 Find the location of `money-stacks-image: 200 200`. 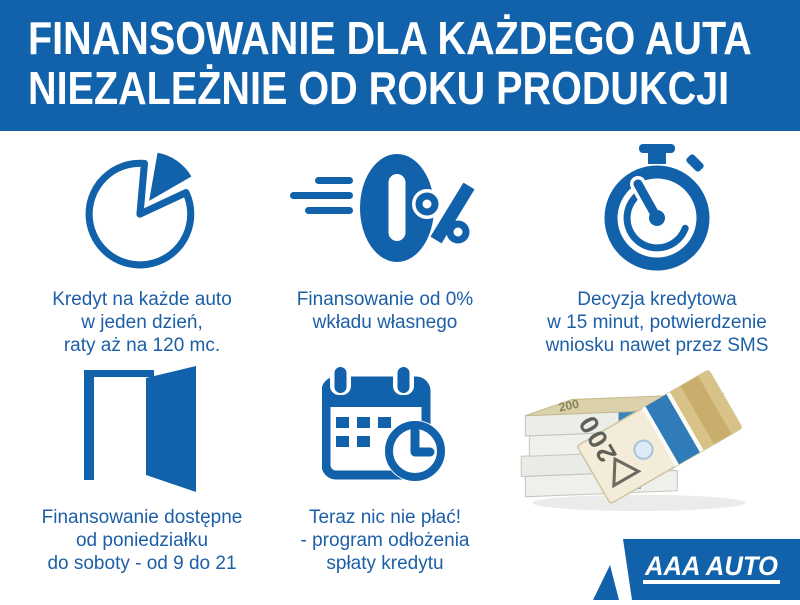

money-stacks-image: 200 200 is located at coordinates (654, 436).